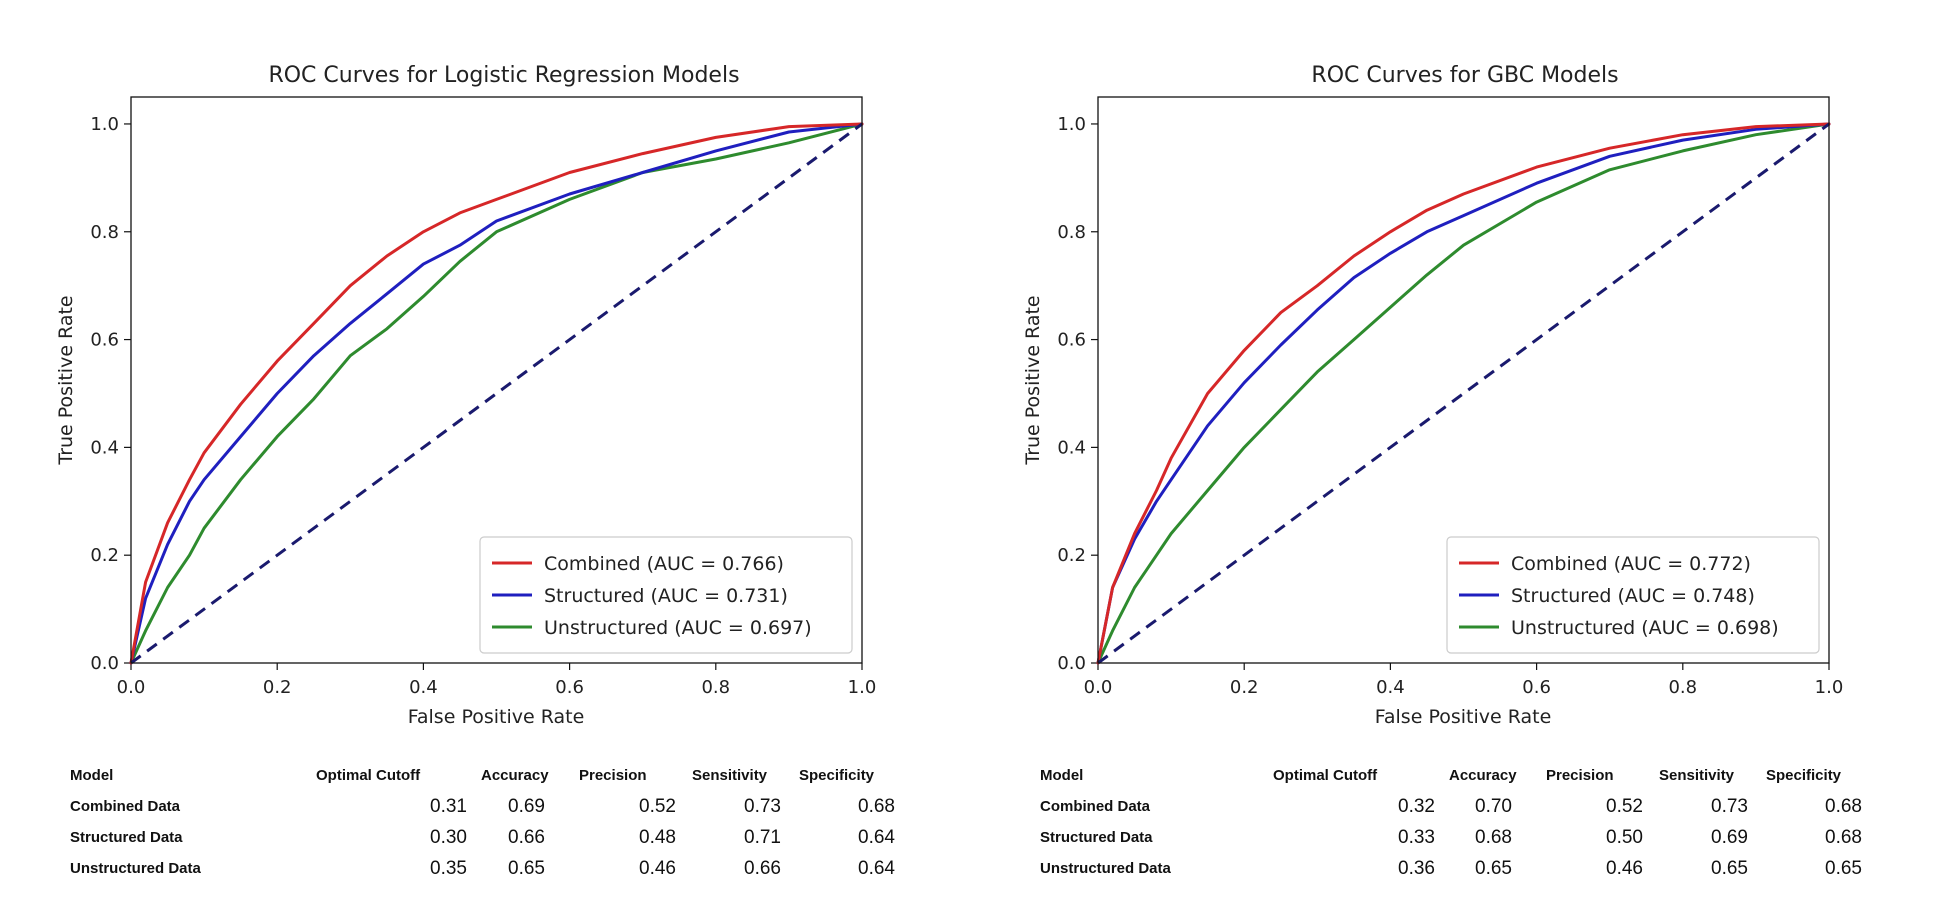  I want to click on cell-precision: 0.48, so click(657, 837).